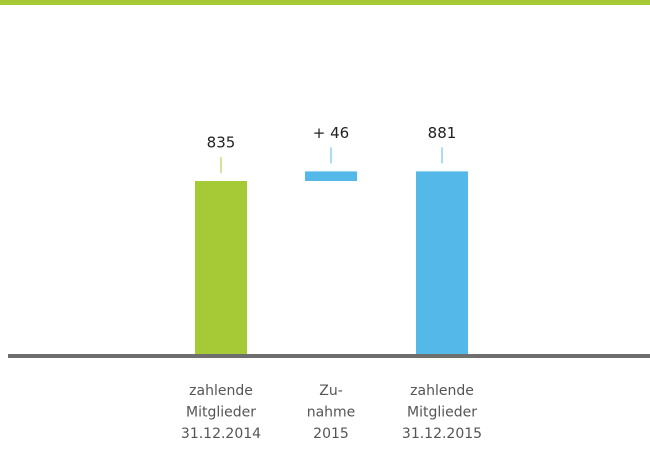 This screenshot has width=650, height=449. I want to click on x-tick-label: 2015, so click(331, 434).